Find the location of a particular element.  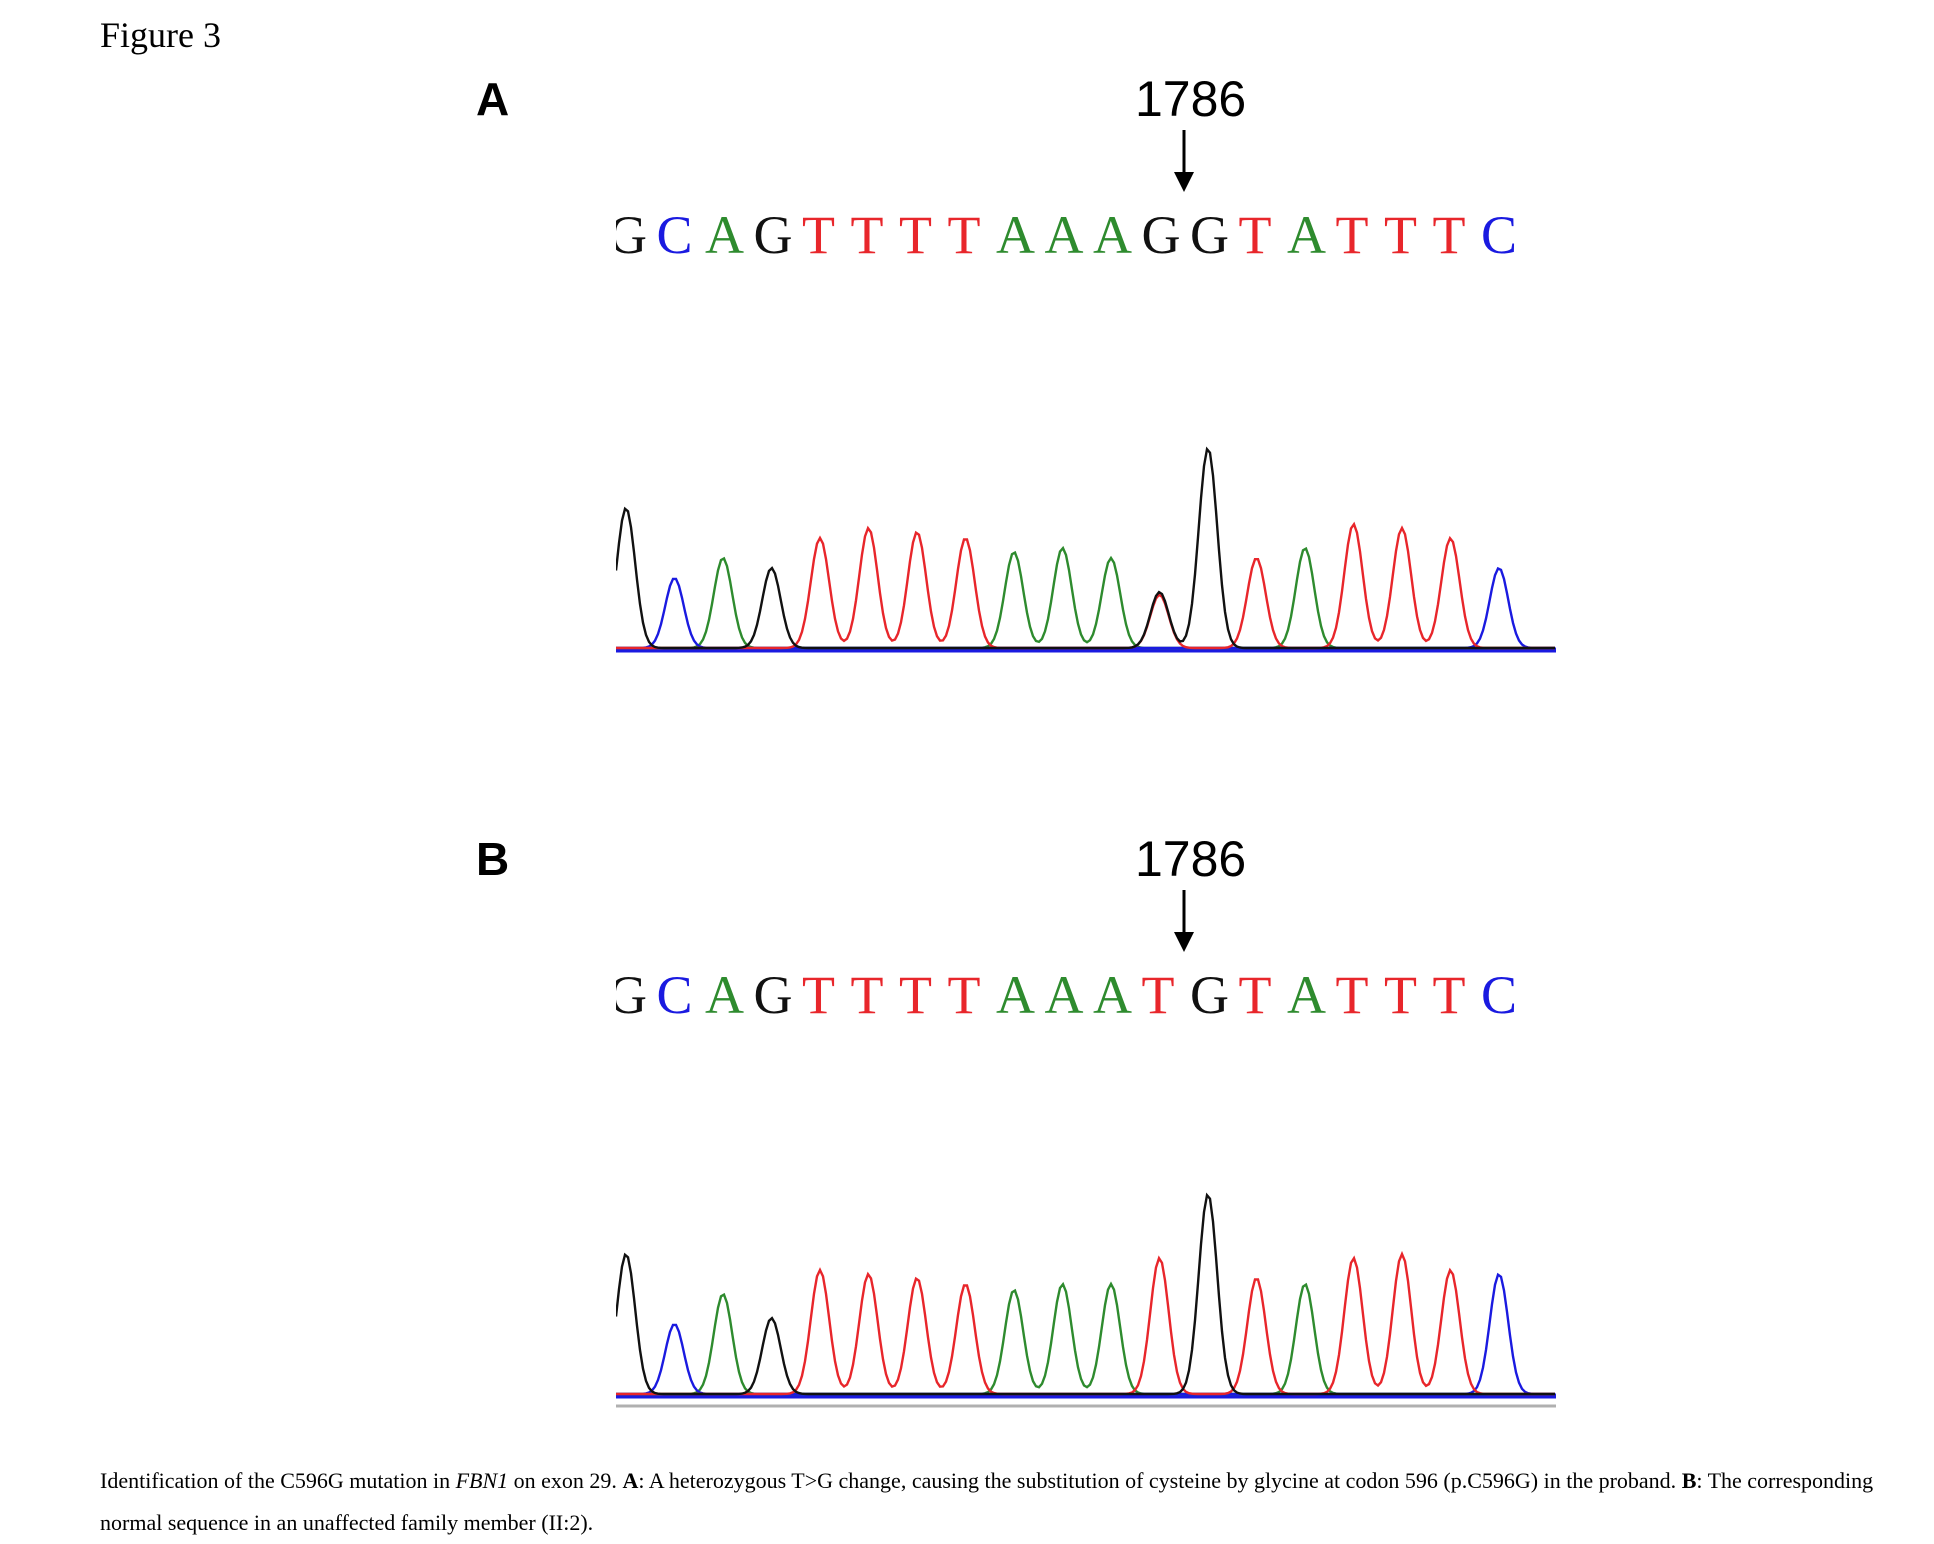

caption-text: on exon 29. is located at coordinates (565, 1480).